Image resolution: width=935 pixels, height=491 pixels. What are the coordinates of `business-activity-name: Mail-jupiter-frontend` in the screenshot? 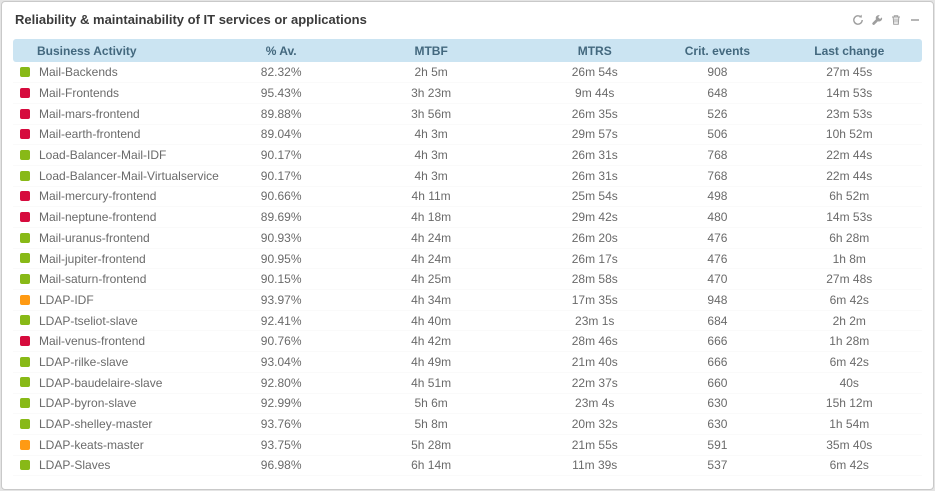 It's located at (92, 258).